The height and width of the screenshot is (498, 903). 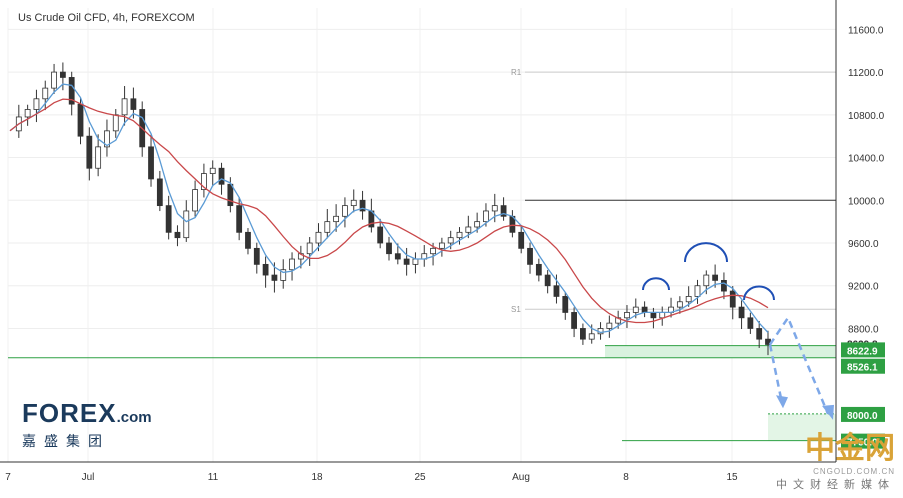 I want to click on x-tick-label: 8, so click(x=626, y=477).